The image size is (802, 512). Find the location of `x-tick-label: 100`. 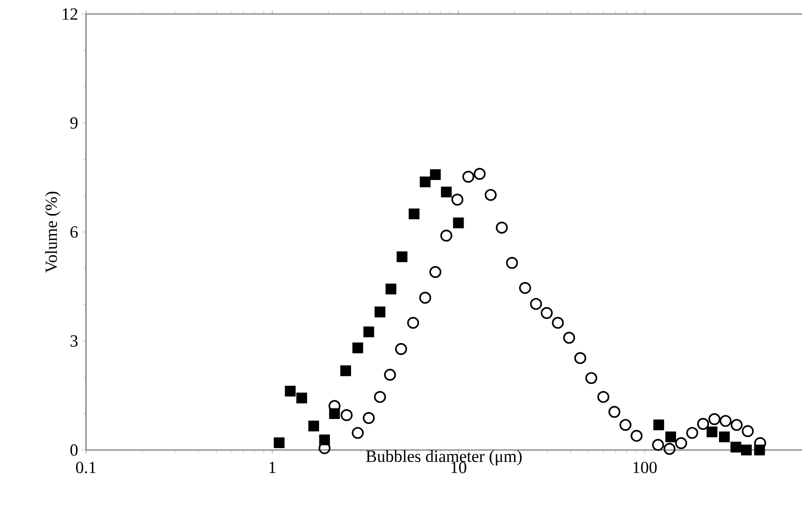

x-tick-label: 100 is located at coordinates (645, 468).